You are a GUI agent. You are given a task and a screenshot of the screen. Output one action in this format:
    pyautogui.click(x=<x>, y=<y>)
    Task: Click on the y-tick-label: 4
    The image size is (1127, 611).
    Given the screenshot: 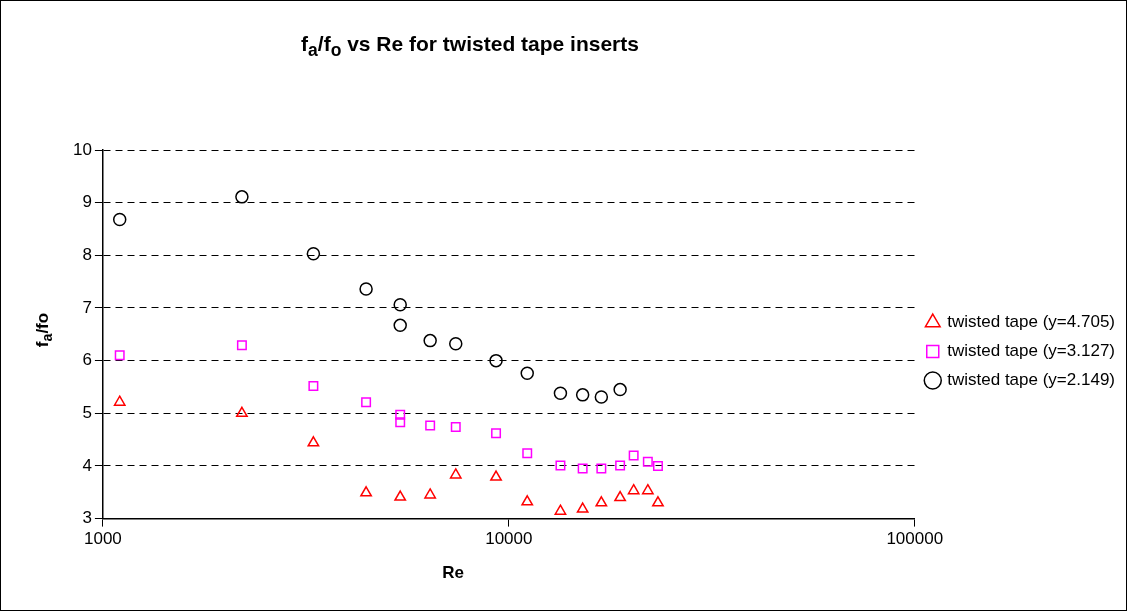 What is the action you would take?
    pyautogui.click(x=87, y=465)
    